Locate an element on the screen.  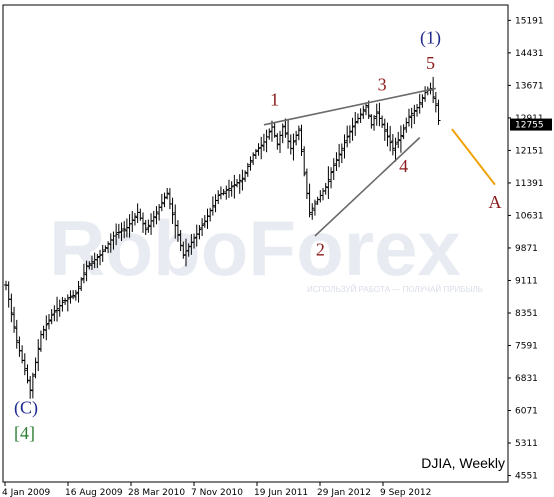
wave-label: 2 is located at coordinates (320, 249).